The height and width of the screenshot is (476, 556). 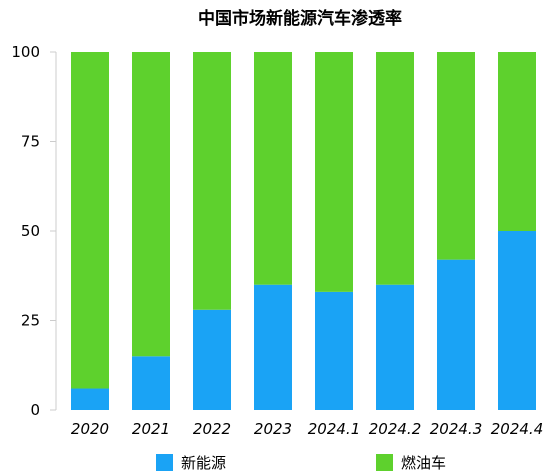 What do you see at coordinates (395, 347) in the screenshot?
I see `bar-nev-2024.2` at bounding box center [395, 347].